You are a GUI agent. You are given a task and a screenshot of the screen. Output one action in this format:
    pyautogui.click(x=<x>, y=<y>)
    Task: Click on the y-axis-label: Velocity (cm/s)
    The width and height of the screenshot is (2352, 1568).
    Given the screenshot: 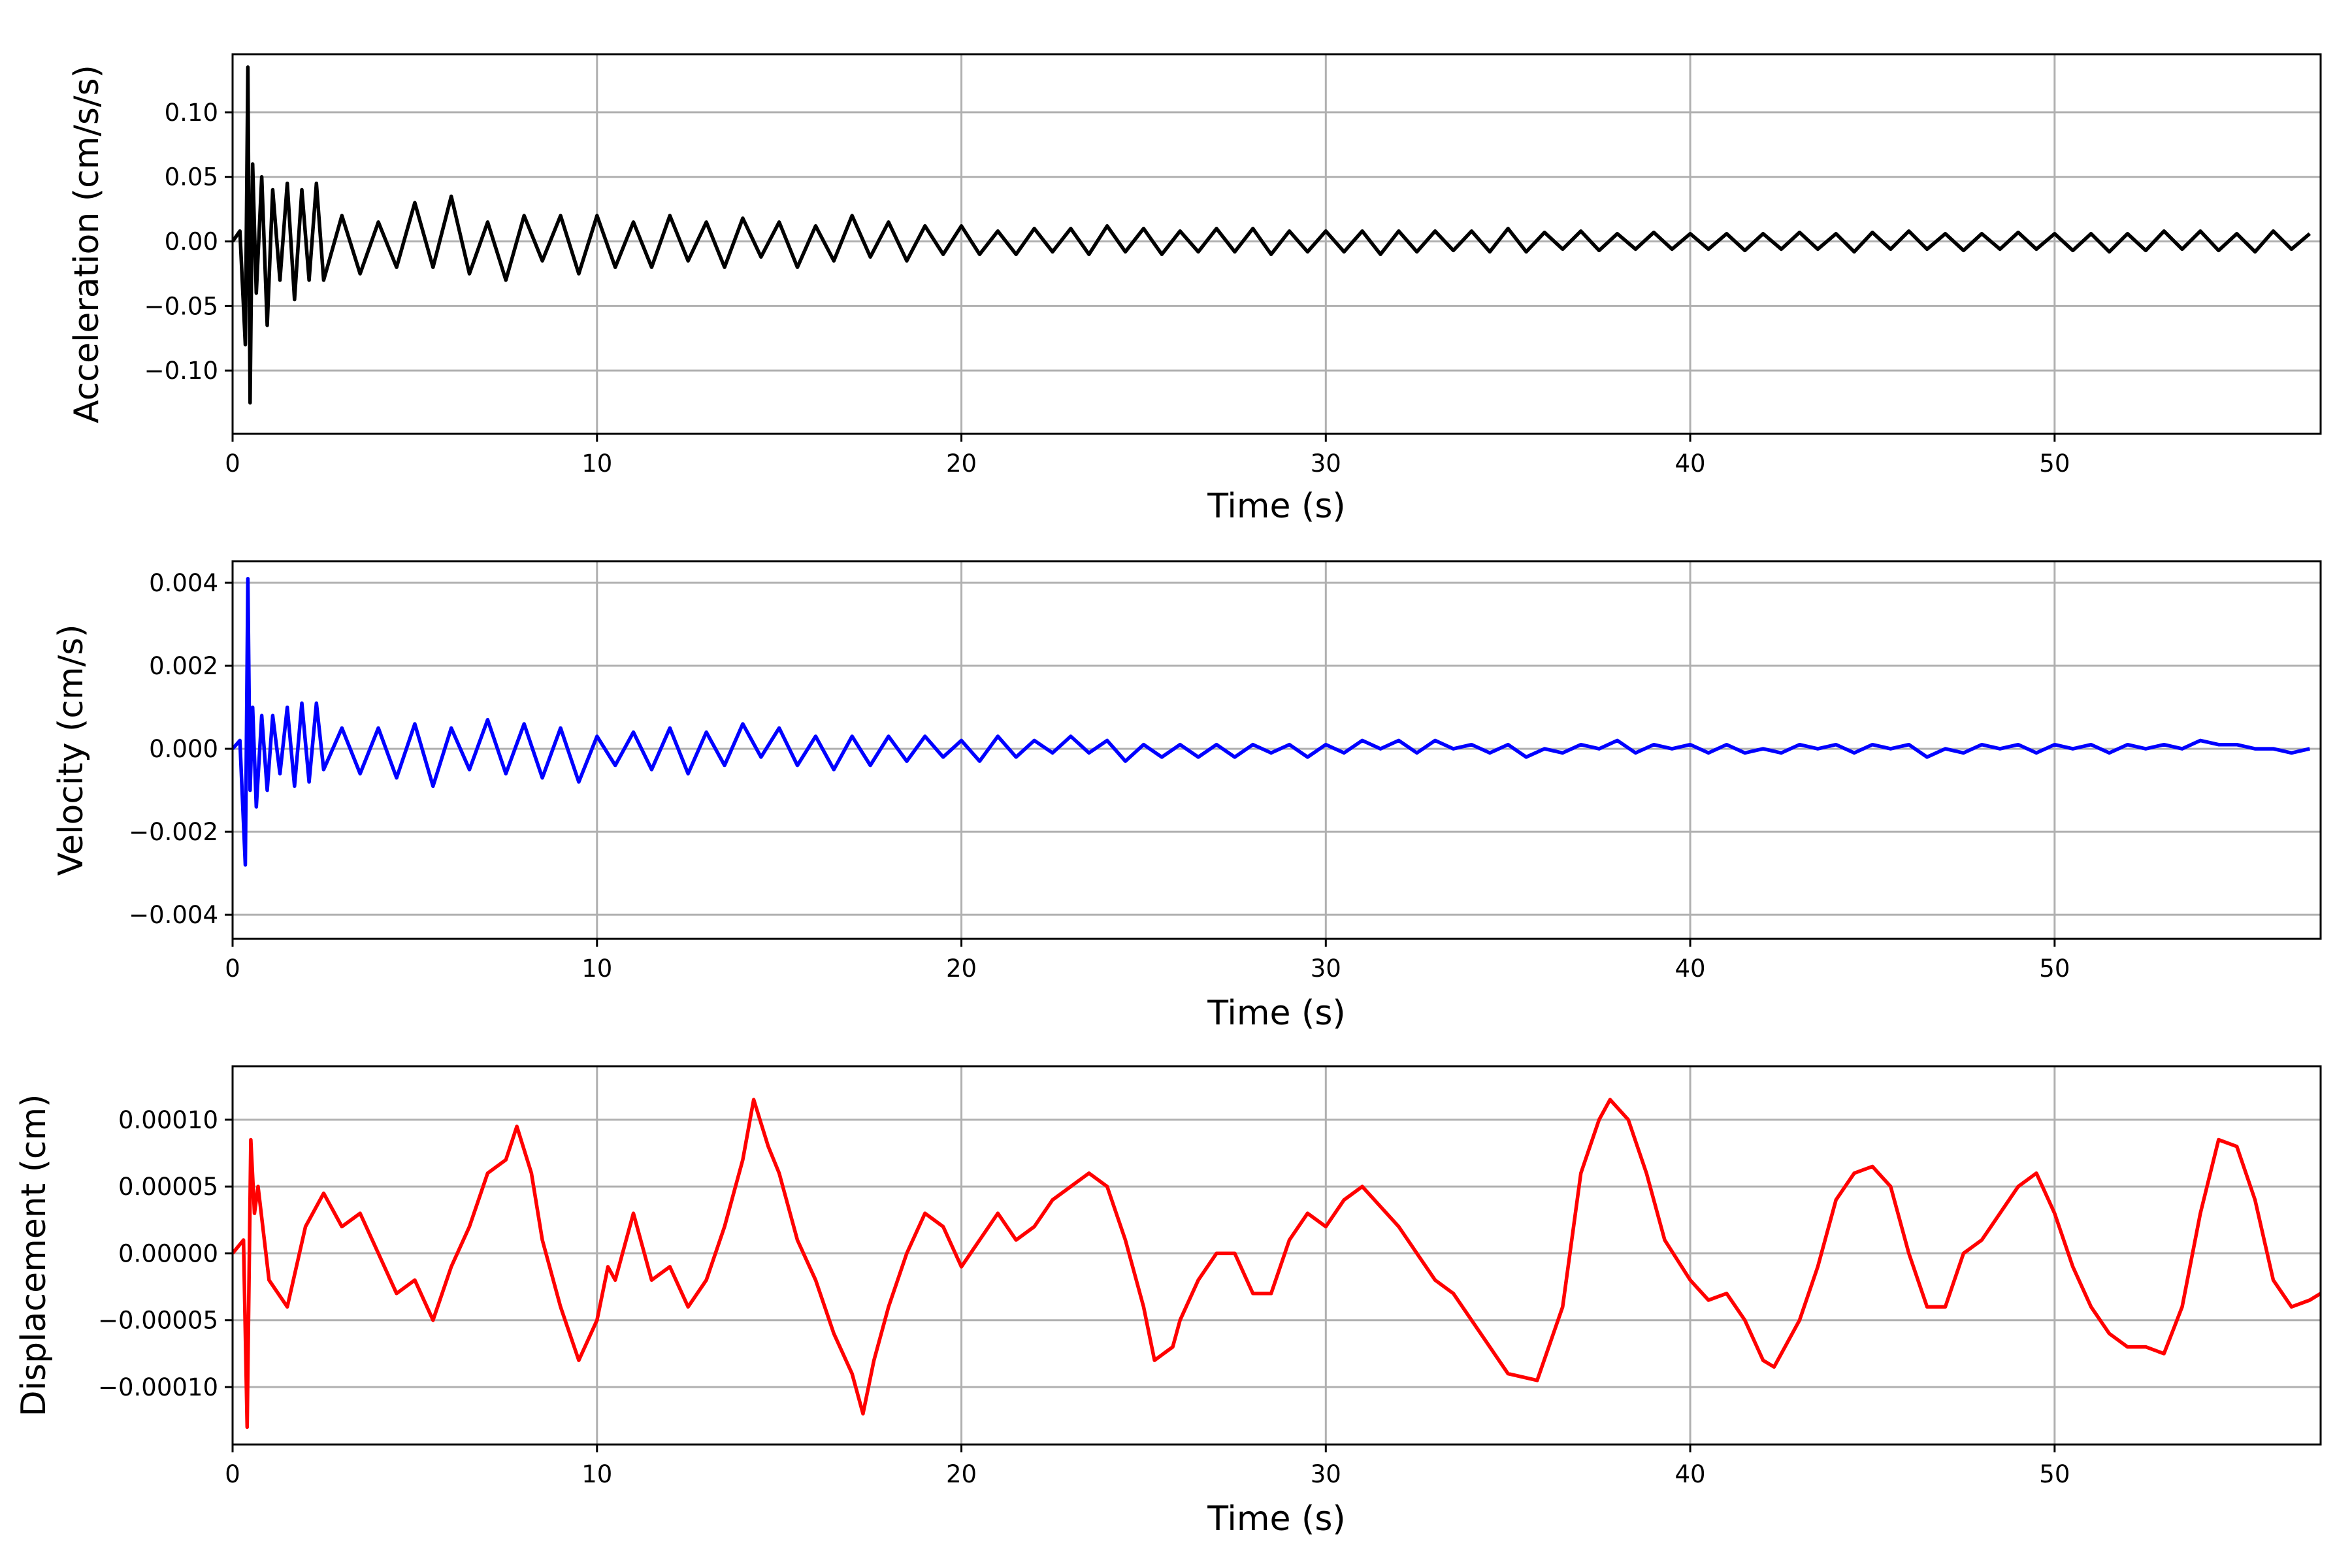 What is the action you would take?
    pyautogui.click(x=71, y=750)
    